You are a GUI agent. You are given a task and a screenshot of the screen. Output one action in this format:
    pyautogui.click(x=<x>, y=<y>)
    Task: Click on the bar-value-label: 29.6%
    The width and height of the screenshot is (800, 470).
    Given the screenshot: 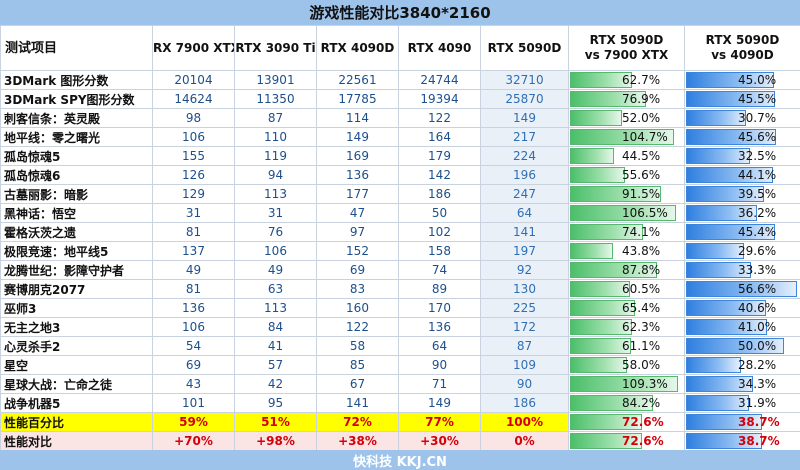 What is the action you would take?
    pyautogui.click(x=757, y=251)
    